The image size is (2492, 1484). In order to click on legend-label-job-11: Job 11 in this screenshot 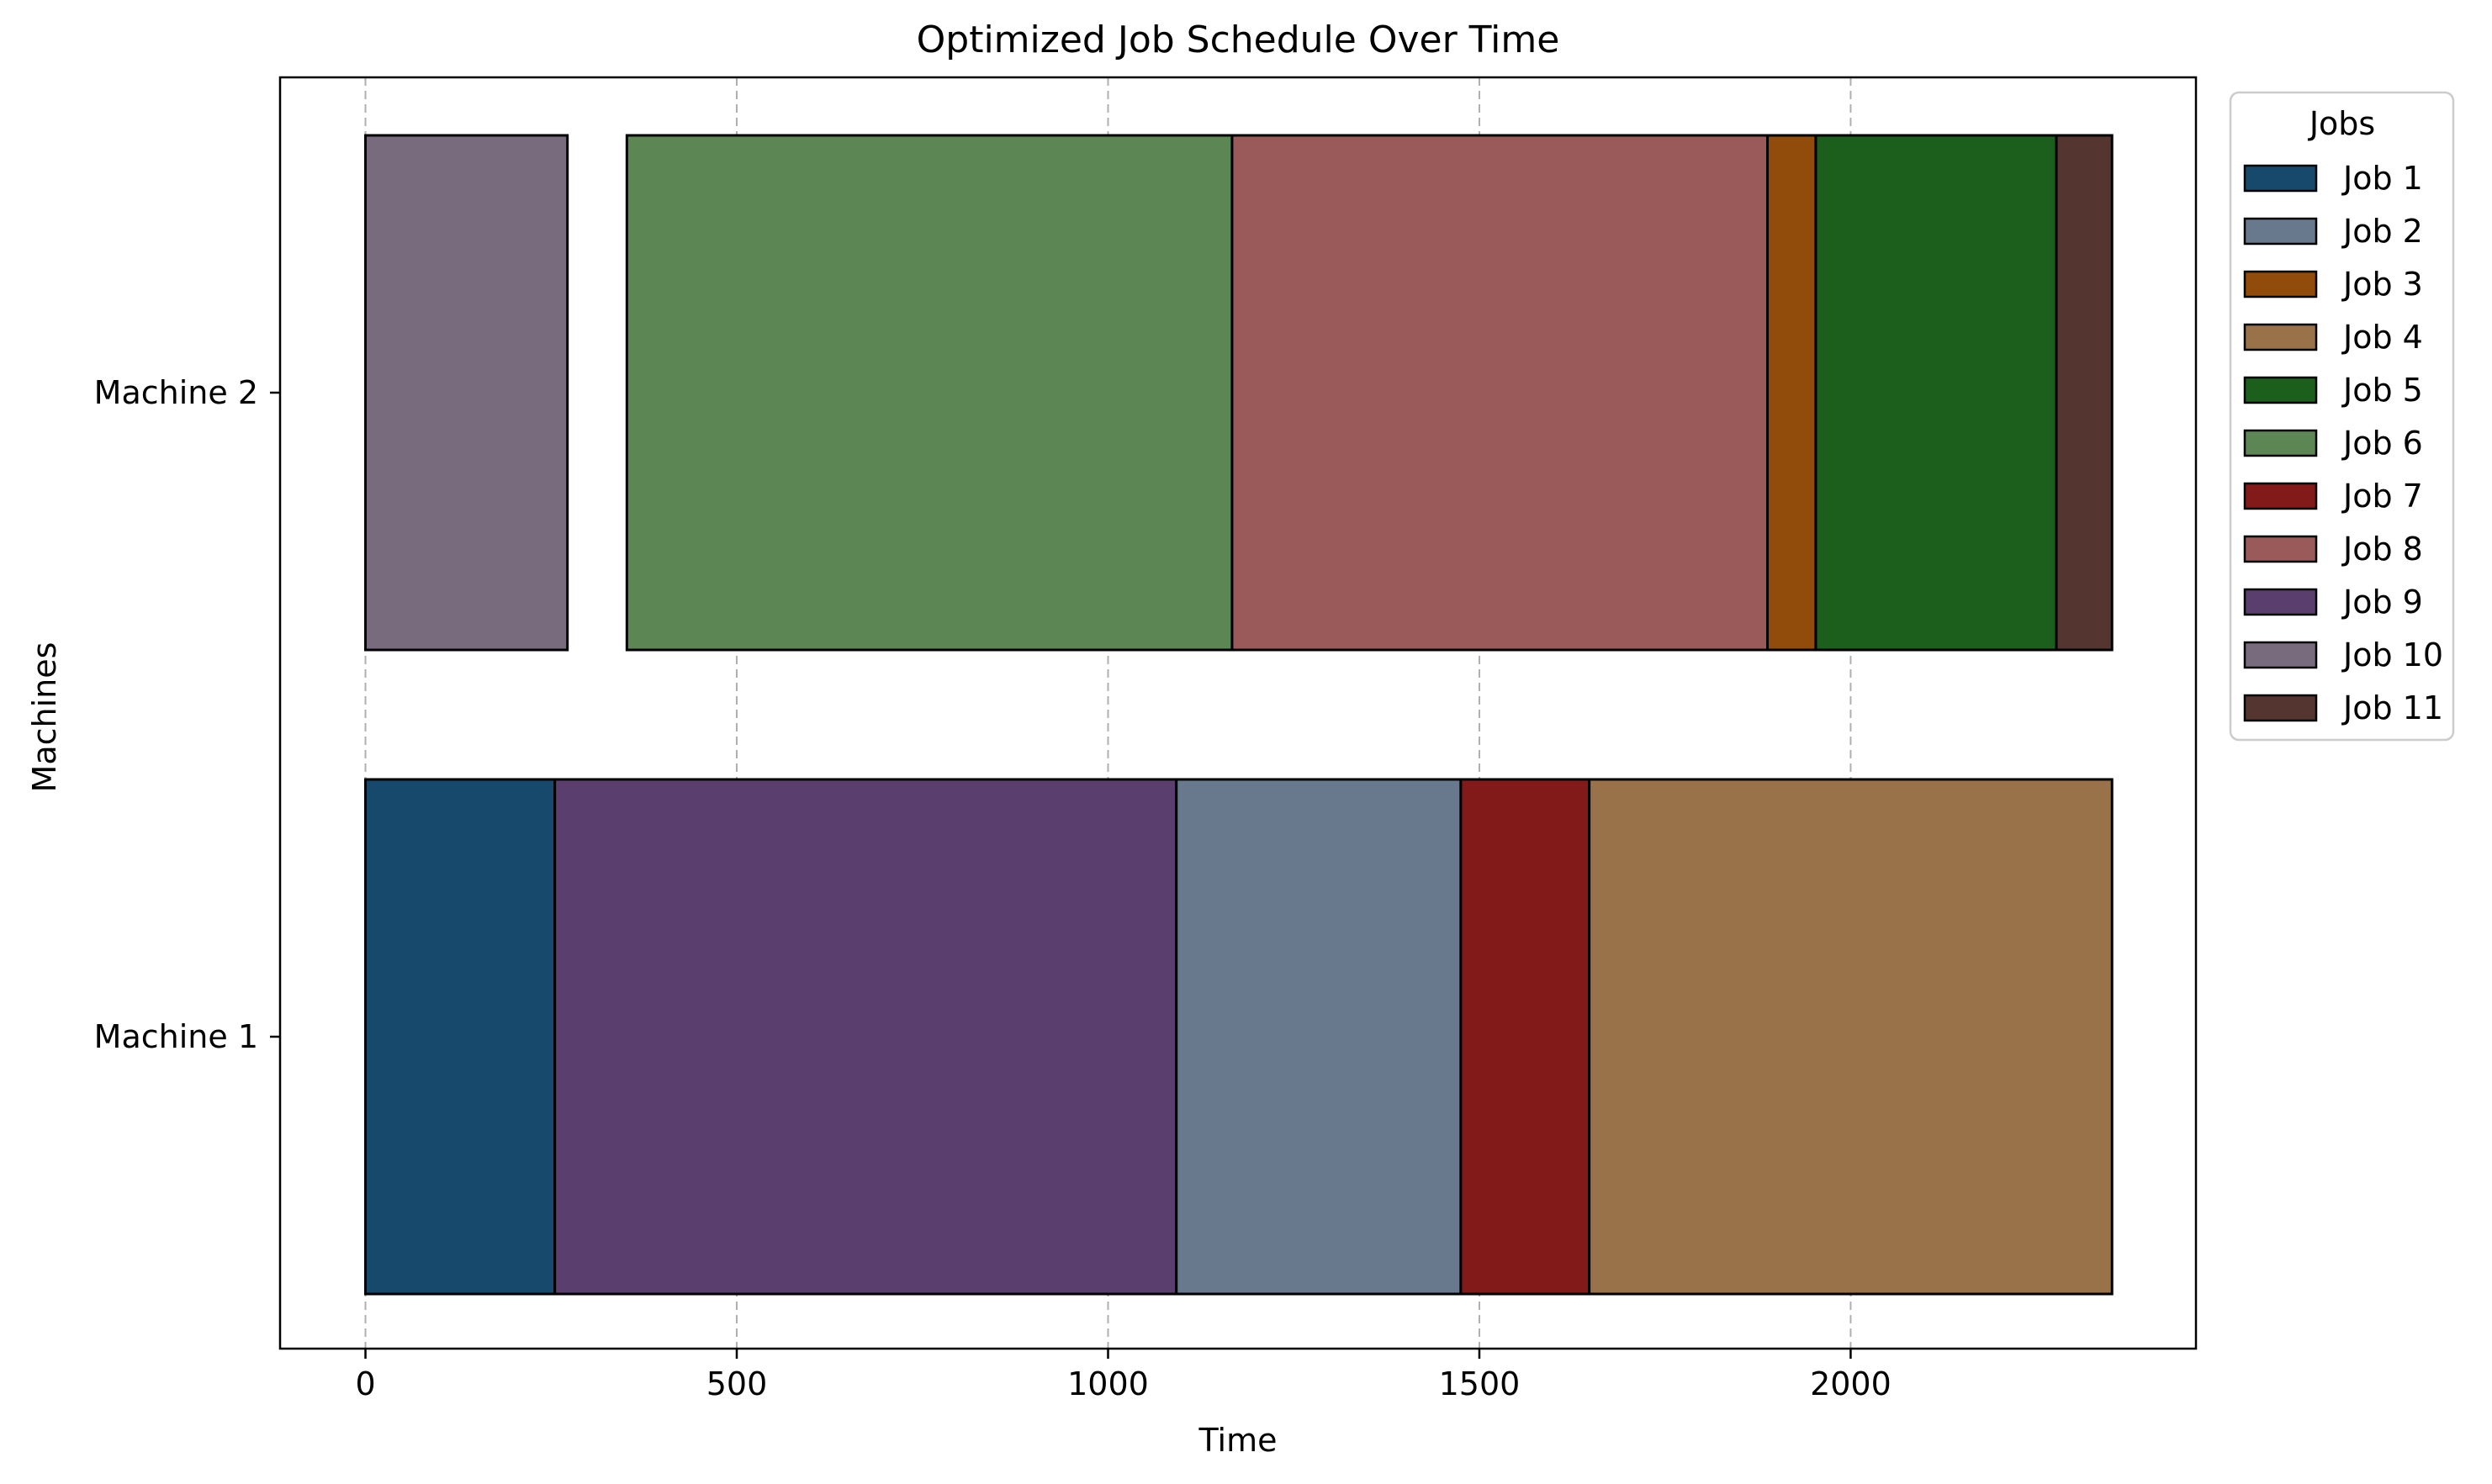, I will do `click(2392, 707)`.